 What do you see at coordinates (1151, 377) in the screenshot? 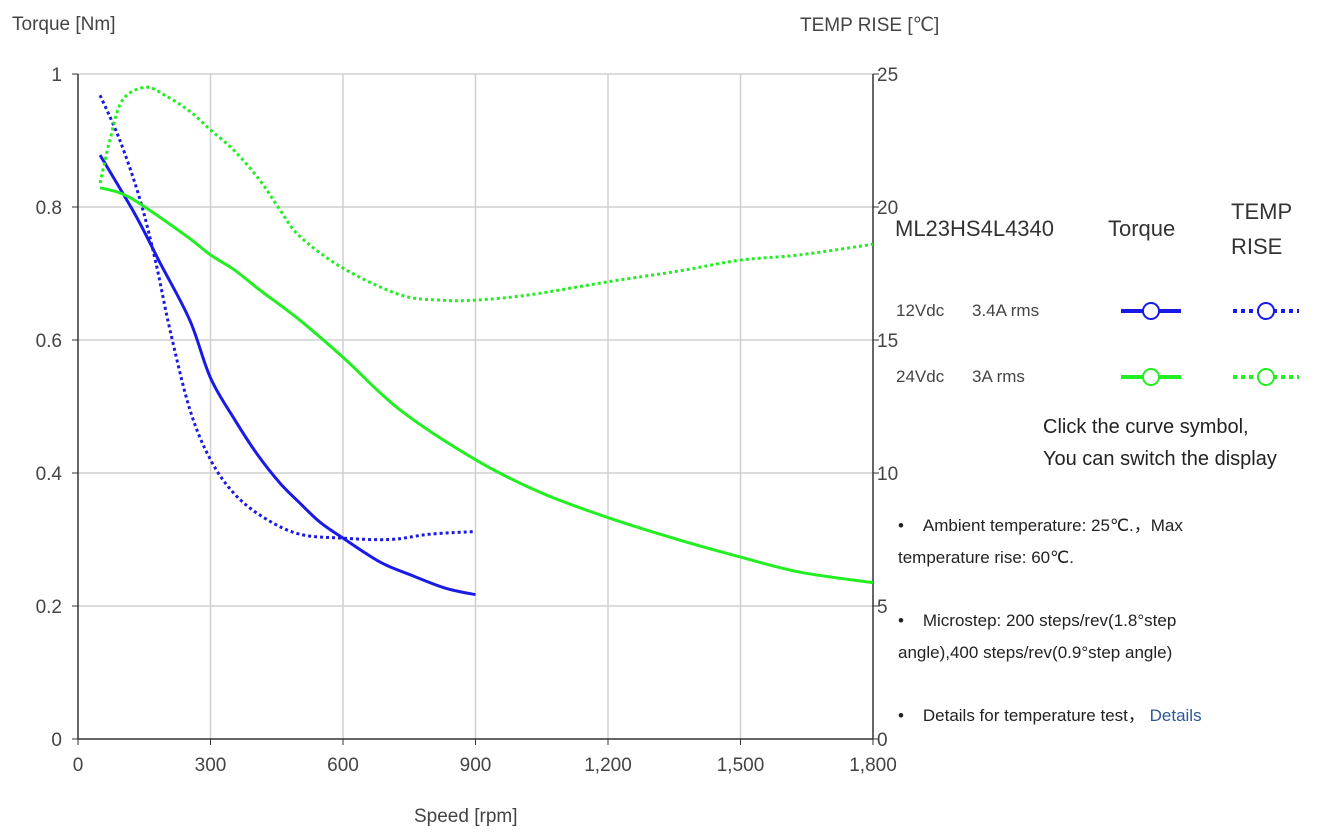
I see `legend-24v-torque-symbol` at bounding box center [1151, 377].